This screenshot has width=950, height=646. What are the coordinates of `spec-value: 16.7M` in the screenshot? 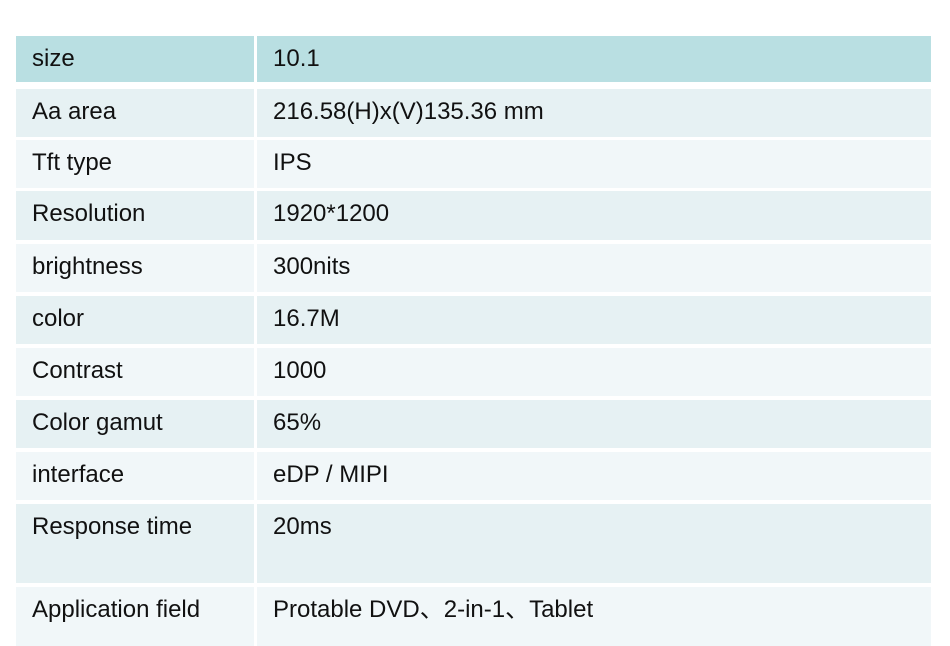 It's located at (594, 320).